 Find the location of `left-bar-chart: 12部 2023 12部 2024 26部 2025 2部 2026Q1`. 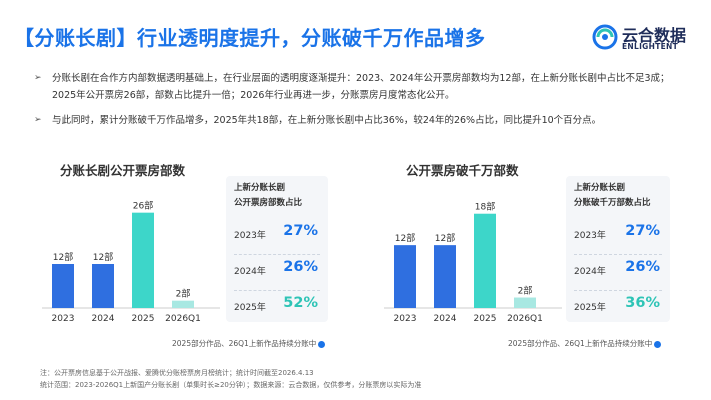

left-bar-chart: 12部 2023 12部 2024 26部 2025 2部 2026Q1 is located at coordinates (131, 262).